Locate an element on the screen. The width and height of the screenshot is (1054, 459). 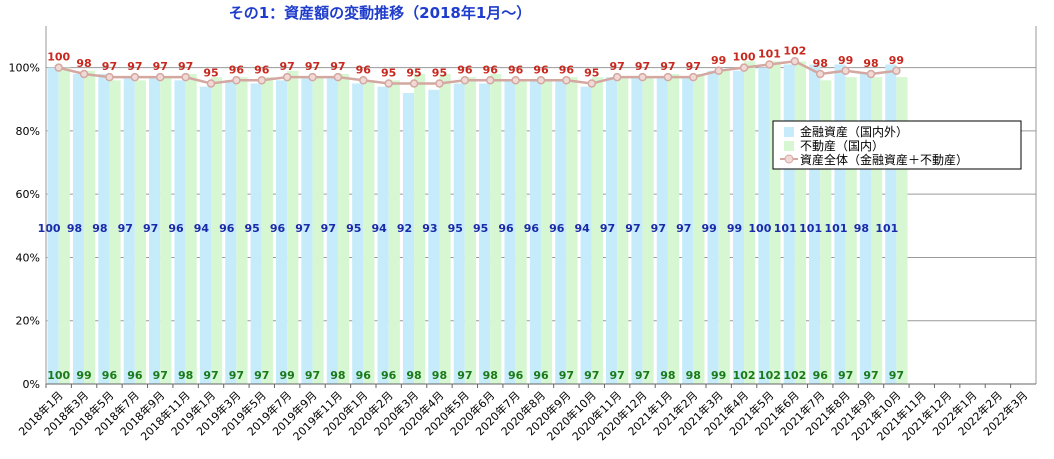
line-layer is located at coordinates (477, 72).